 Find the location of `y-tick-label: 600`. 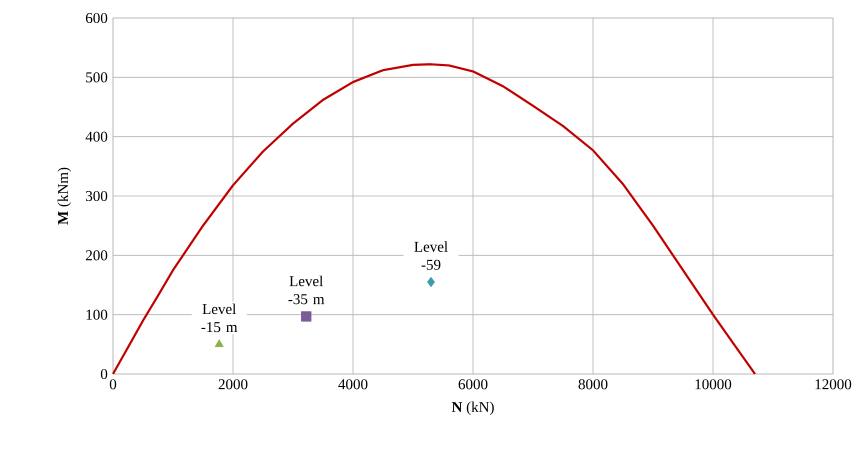

y-tick-label: 600 is located at coordinates (97, 18).